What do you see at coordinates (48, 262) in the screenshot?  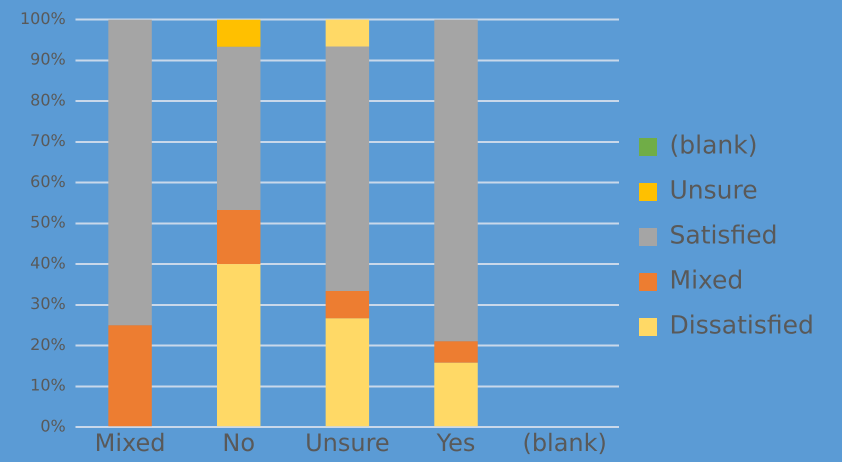 I see `y-tick-label: 40%` at bounding box center [48, 262].